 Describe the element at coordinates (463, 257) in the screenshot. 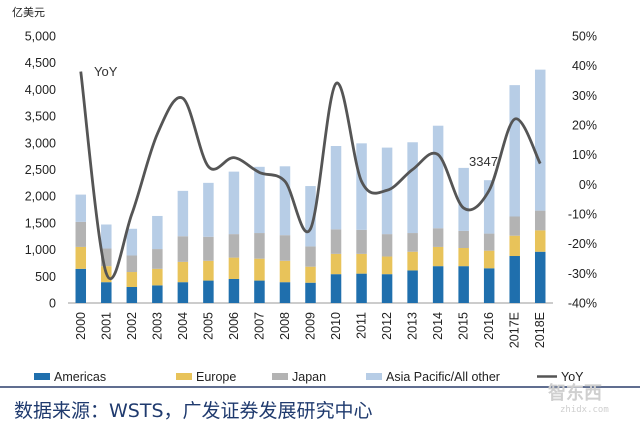

I see `bar-europe-2015` at that location.